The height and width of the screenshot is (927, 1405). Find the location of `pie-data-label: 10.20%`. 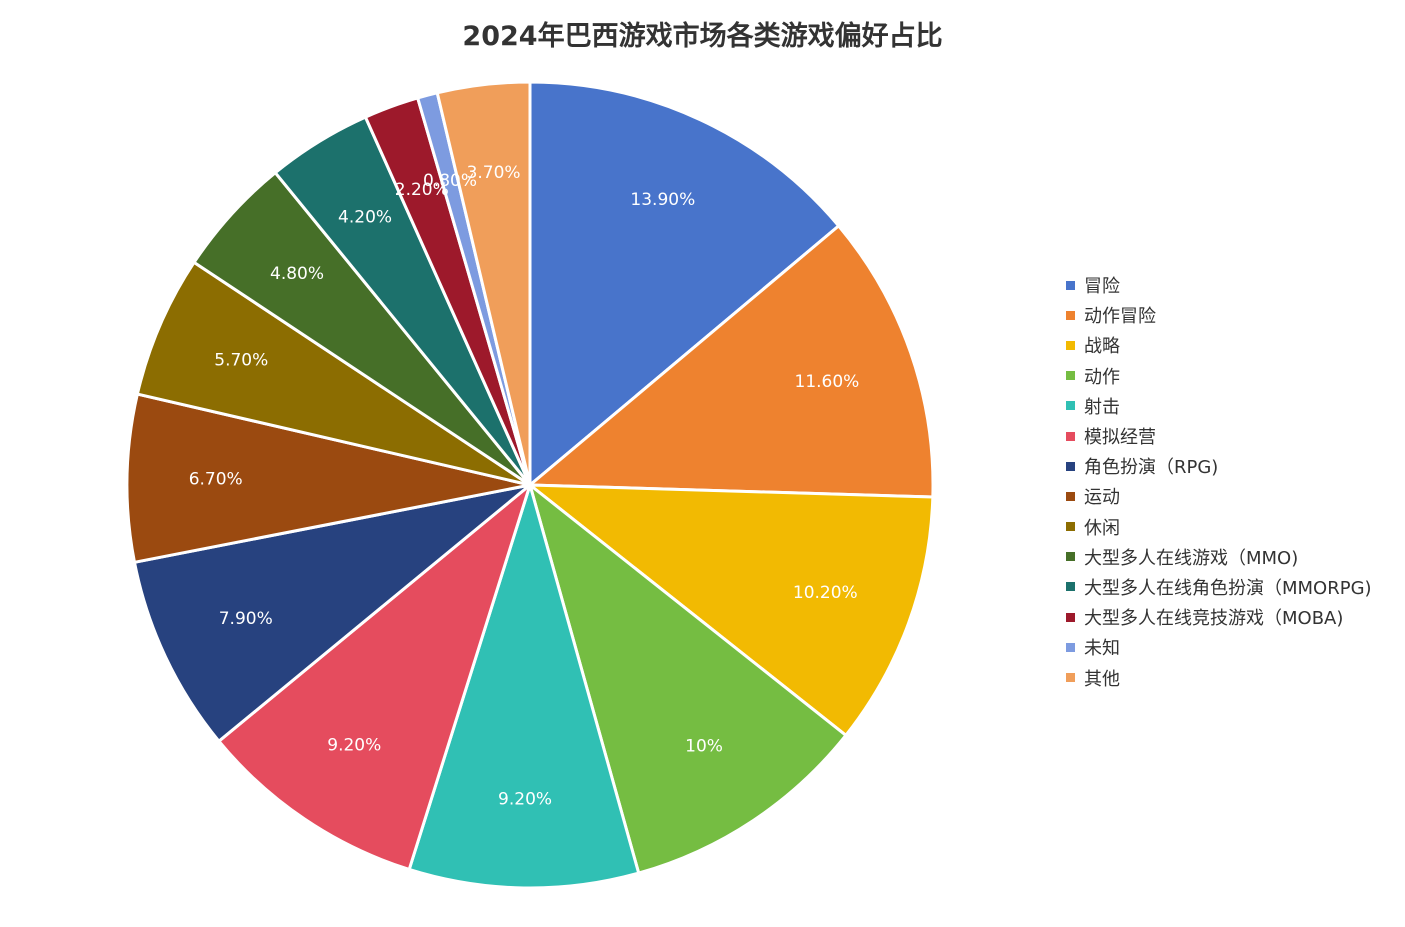

pie-data-label: 10.20% is located at coordinates (825, 593).